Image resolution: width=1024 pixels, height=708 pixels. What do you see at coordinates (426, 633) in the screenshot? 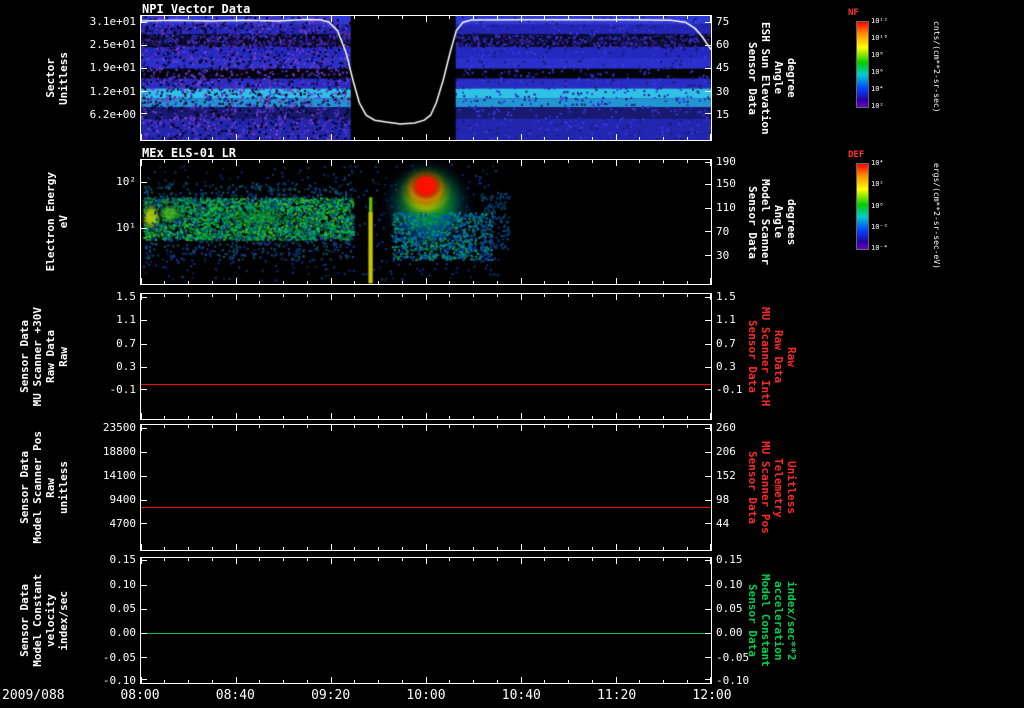
I see `model-constant-velocity-data-line` at bounding box center [426, 633].